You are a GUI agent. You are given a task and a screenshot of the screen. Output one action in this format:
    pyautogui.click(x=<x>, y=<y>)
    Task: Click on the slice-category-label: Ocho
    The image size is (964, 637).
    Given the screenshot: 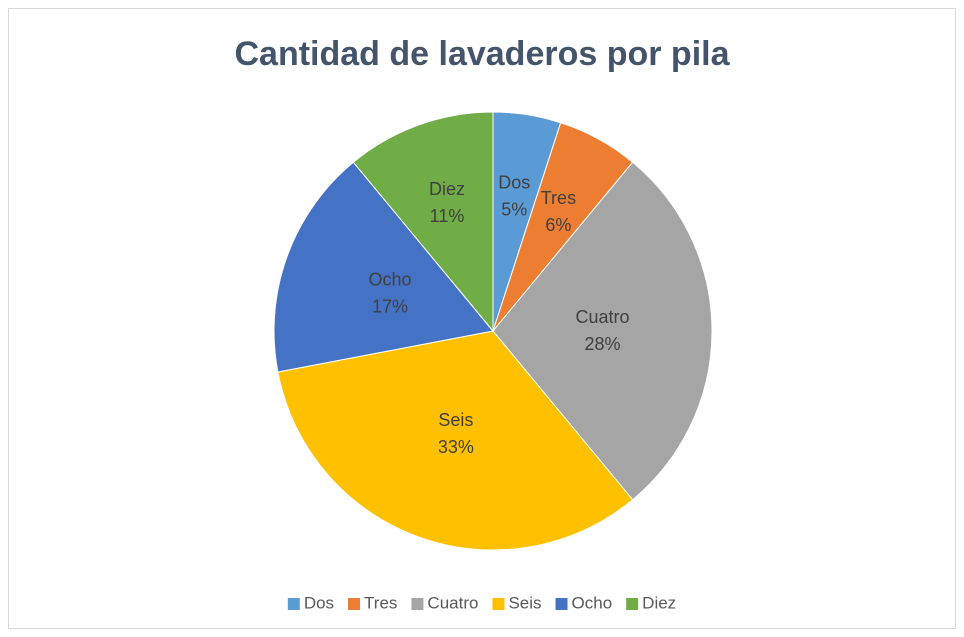 What is the action you would take?
    pyautogui.click(x=389, y=280)
    